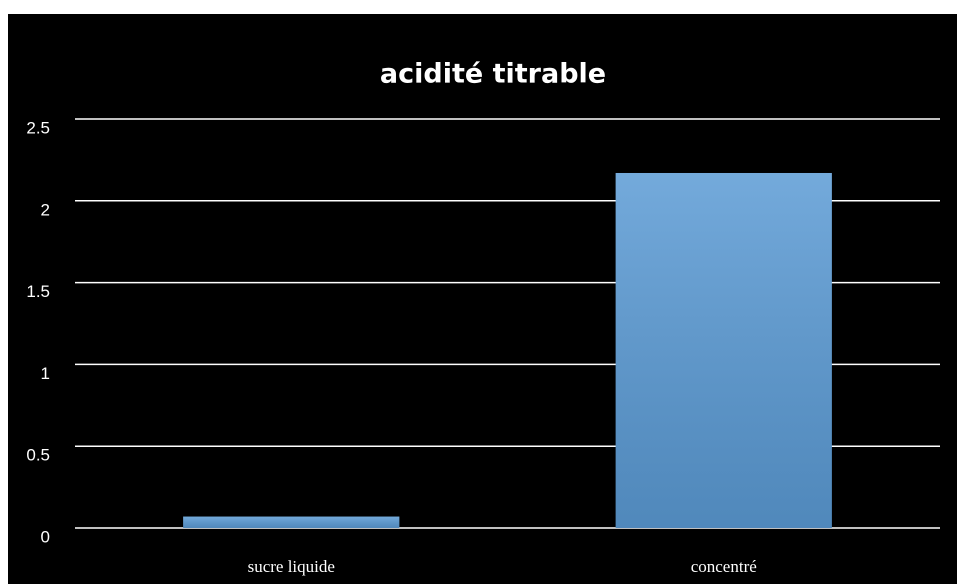 The height and width of the screenshot is (584, 957). Describe the element at coordinates (724, 566) in the screenshot. I see `x-tick-label: concentré` at that location.